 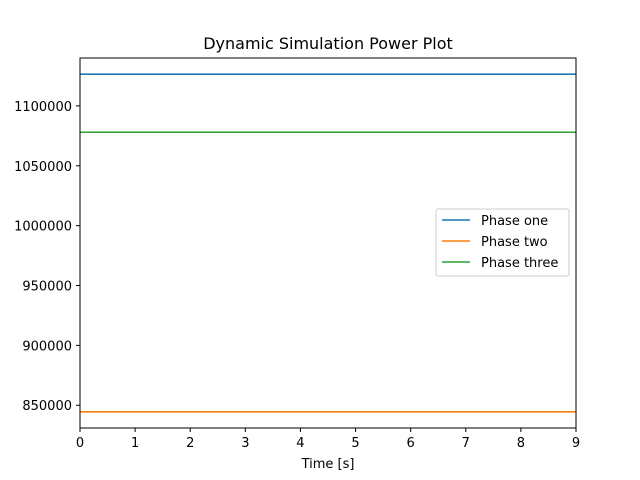 What do you see at coordinates (521, 443) in the screenshot?
I see `x-tick-label: 8` at bounding box center [521, 443].